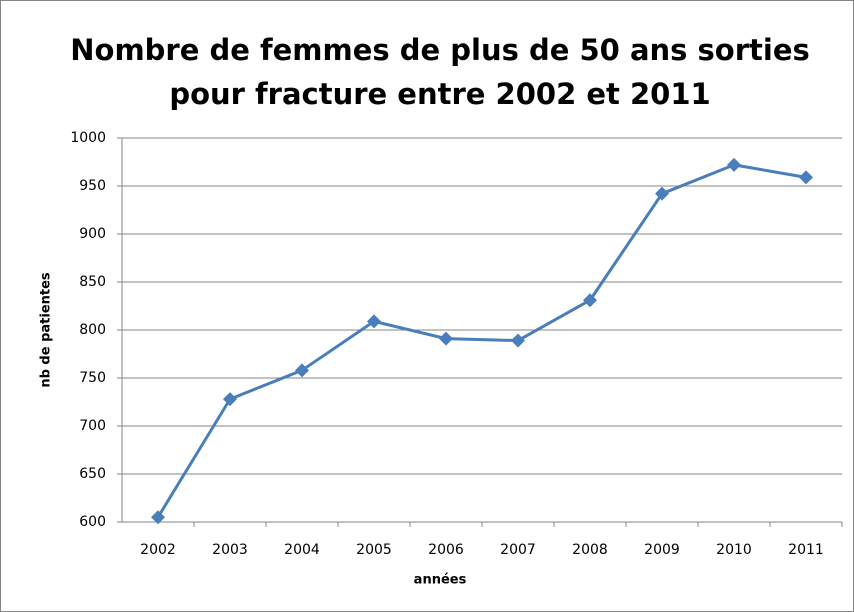 The width and height of the screenshot is (854, 612). What do you see at coordinates (806, 550) in the screenshot?
I see `x-tick-label: 2011` at bounding box center [806, 550].